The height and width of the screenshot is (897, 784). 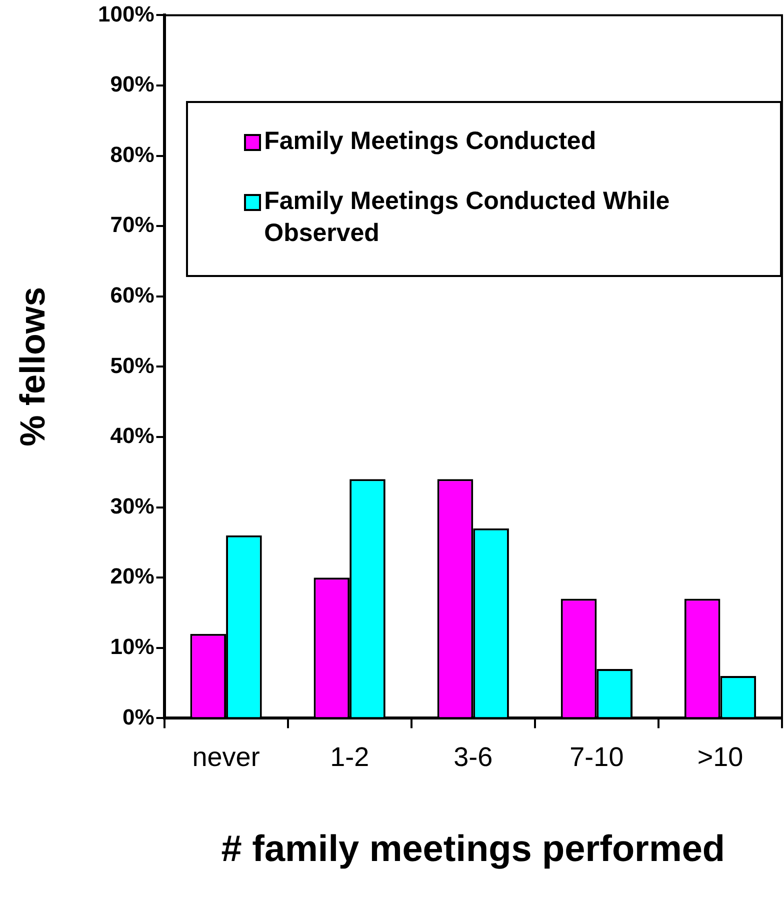 I want to click on x-tick-label: never, so click(x=226, y=757).